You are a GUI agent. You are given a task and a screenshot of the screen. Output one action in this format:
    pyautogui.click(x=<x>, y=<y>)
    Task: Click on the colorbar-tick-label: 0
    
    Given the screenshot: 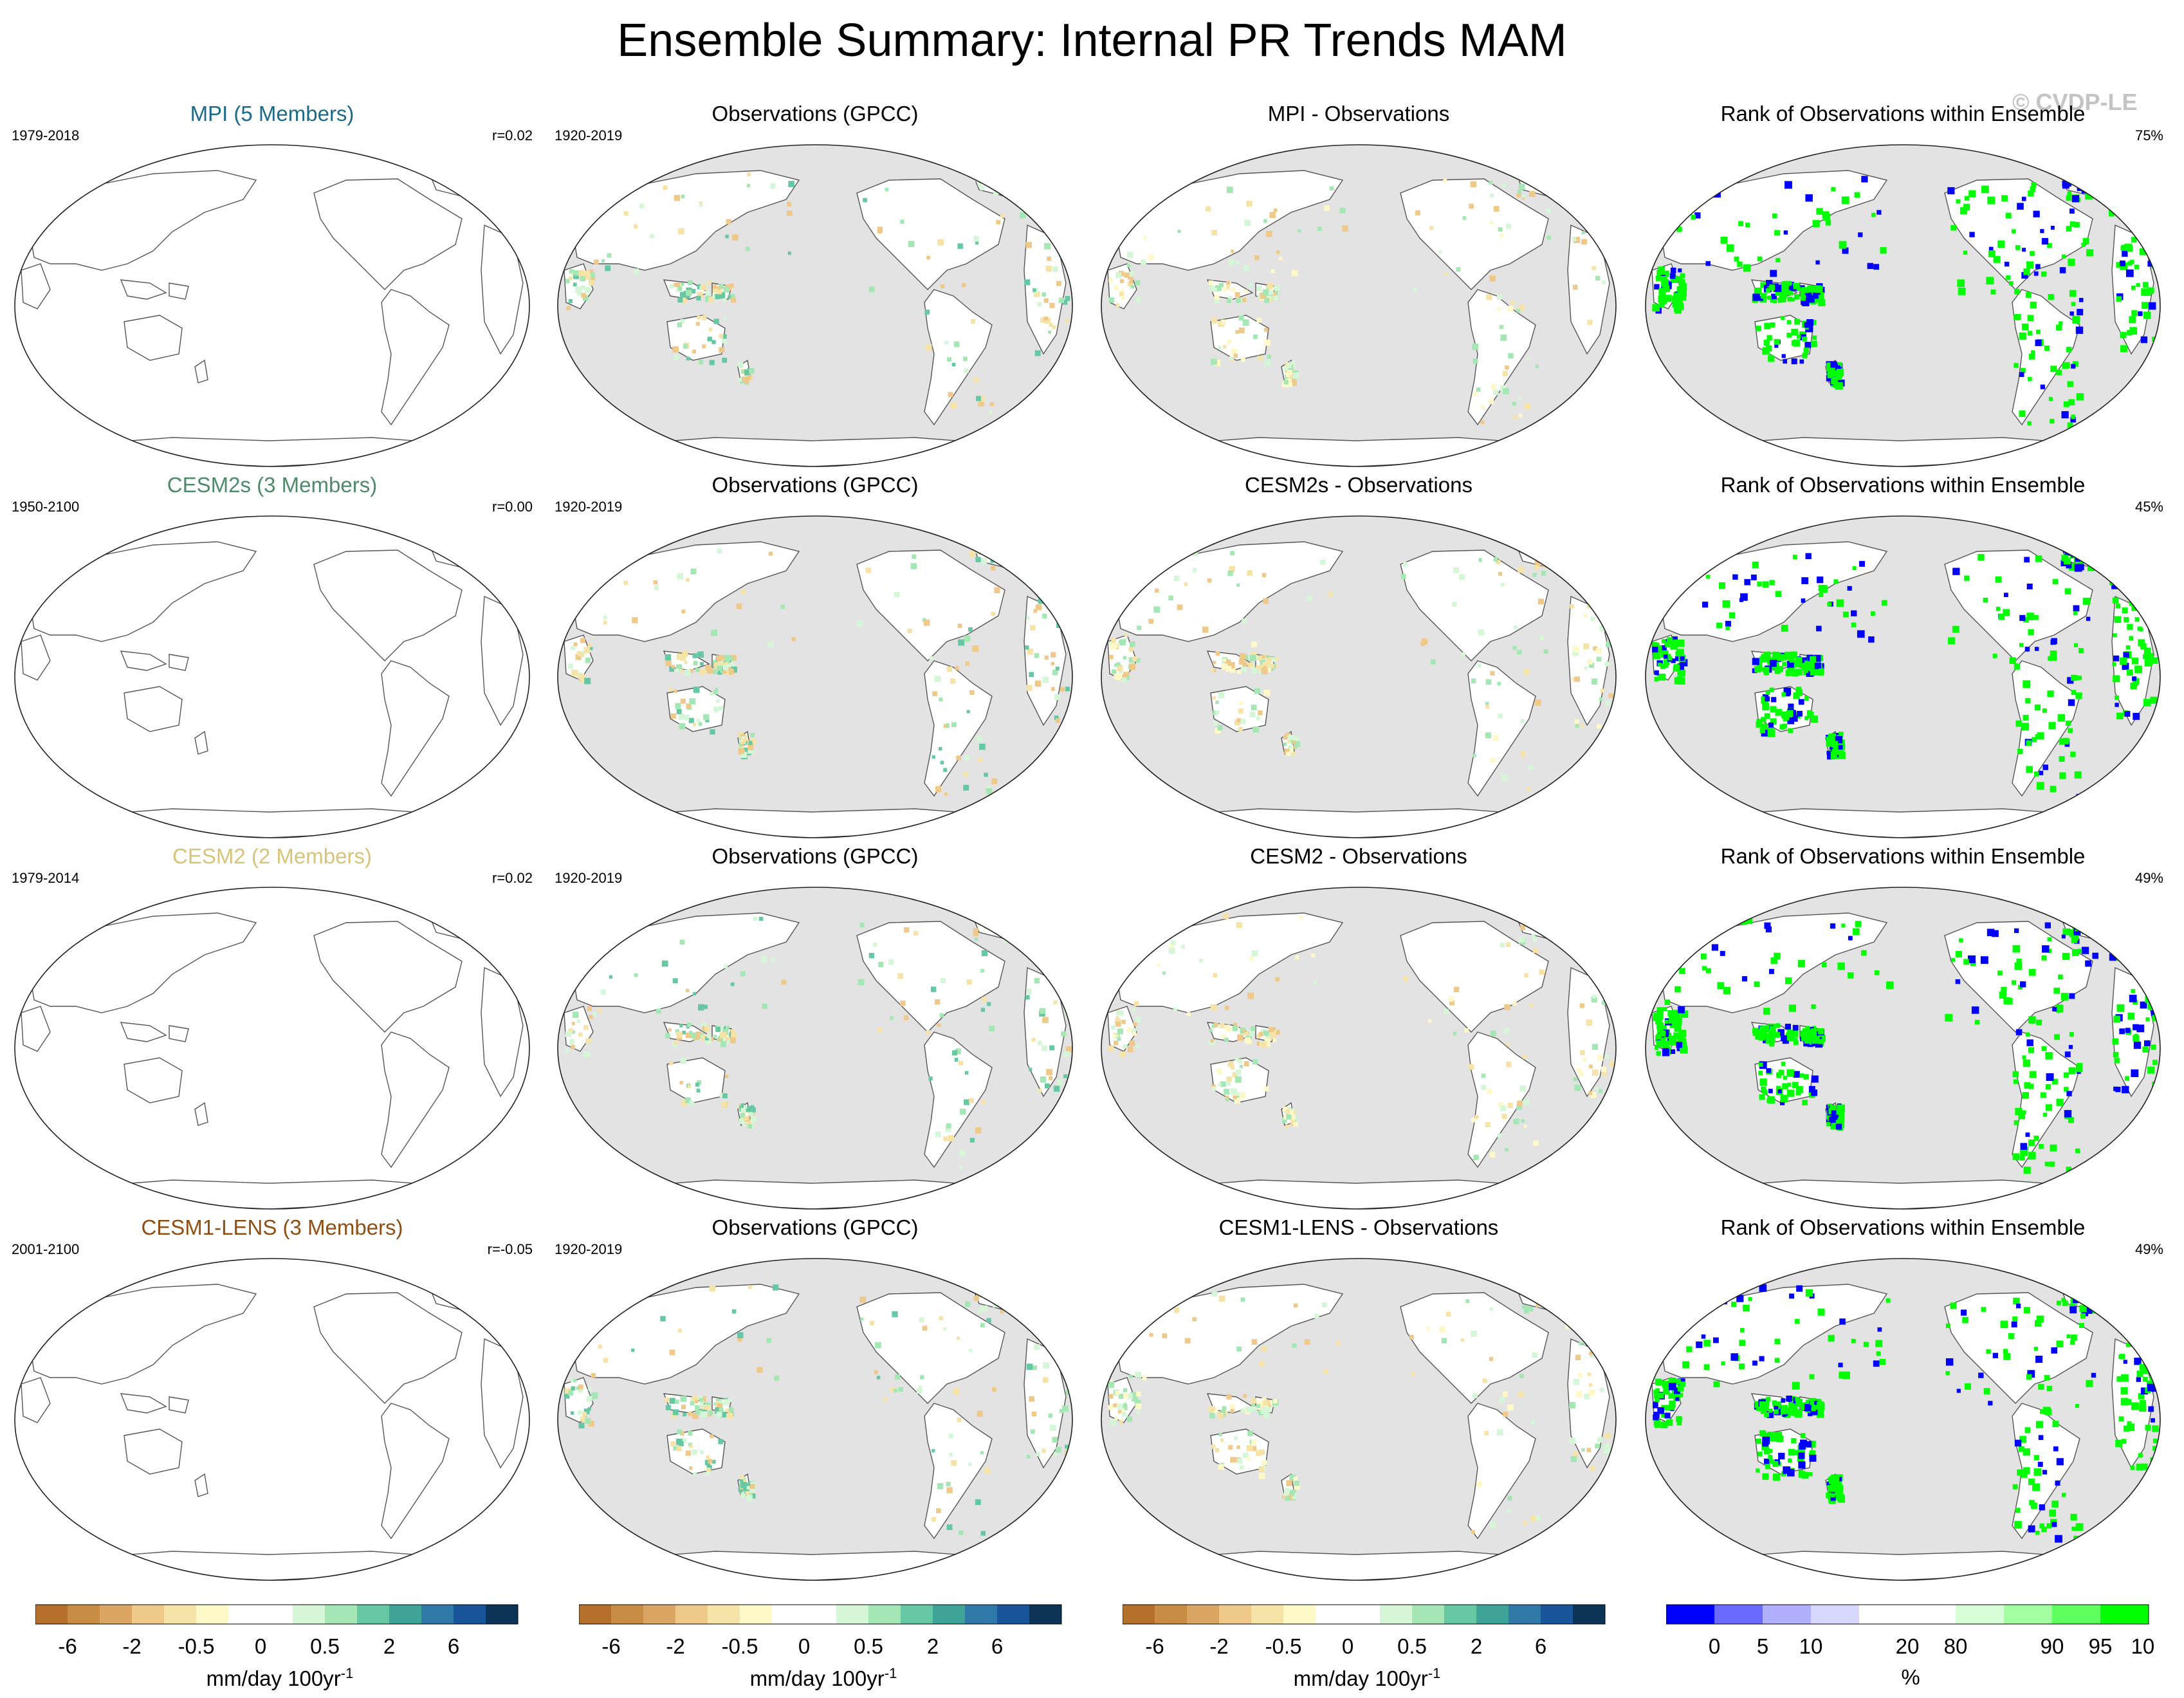 What is the action you would take?
    pyautogui.click(x=1348, y=1646)
    